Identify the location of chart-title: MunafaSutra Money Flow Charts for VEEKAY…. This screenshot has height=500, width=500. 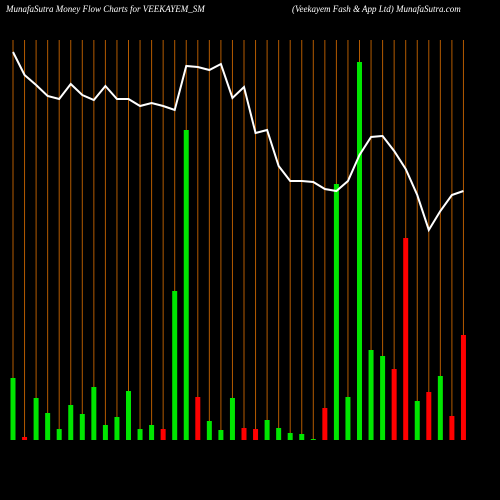
(105, 9).